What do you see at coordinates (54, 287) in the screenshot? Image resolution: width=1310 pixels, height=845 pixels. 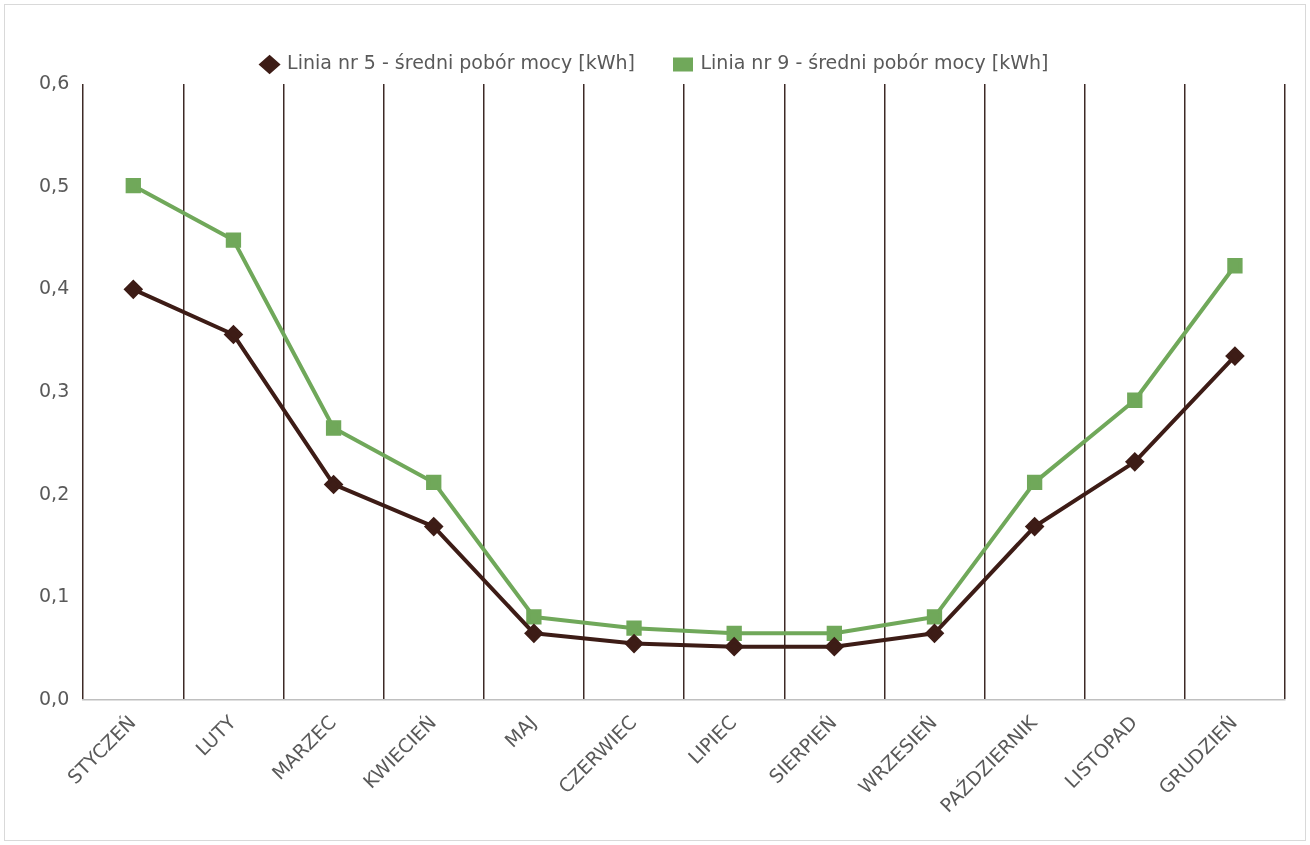 I see `y-tick-label: 0,4` at bounding box center [54, 287].